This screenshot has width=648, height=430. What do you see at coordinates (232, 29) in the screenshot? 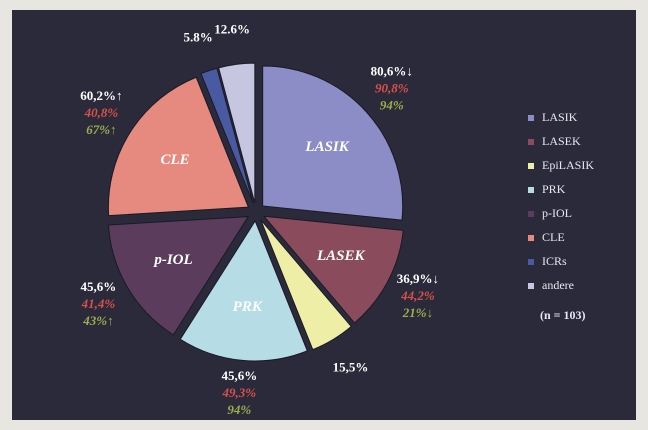
I see `value-label: 12.6%` at bounding box center [232, 29].